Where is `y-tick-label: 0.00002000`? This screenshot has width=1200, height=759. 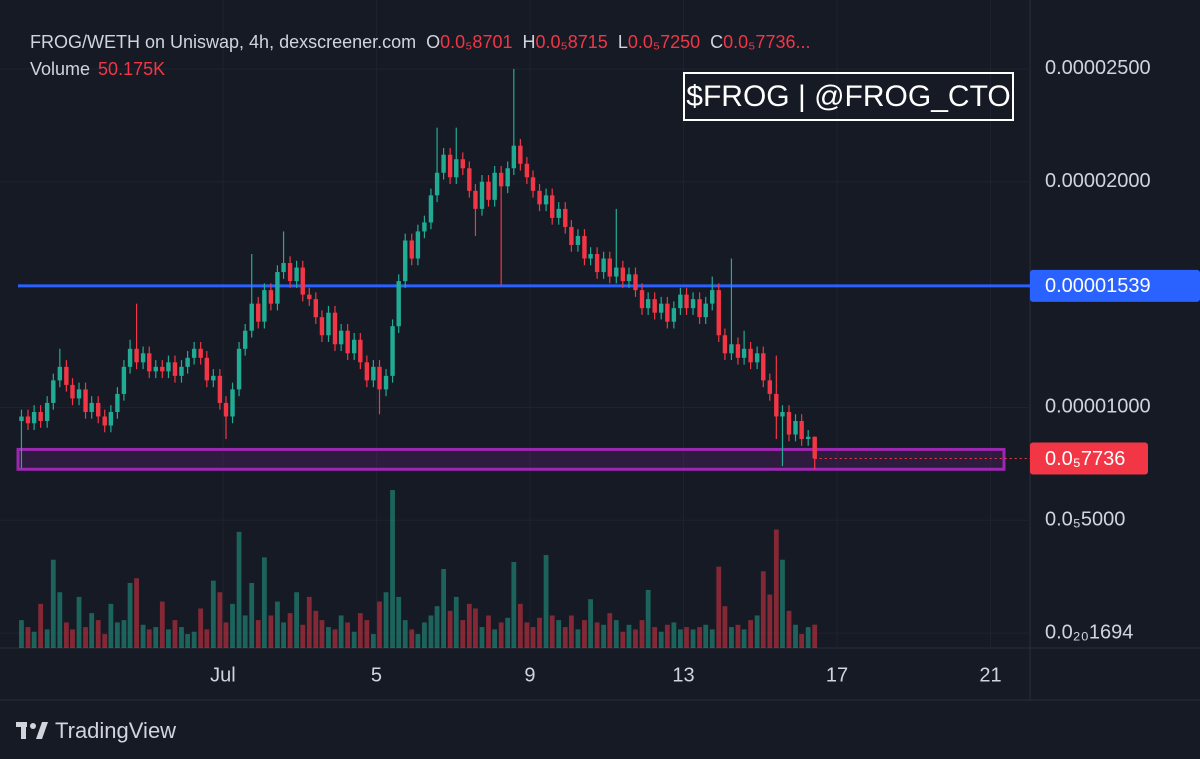
y-tick-label: 0.00002000 is located at coordinates (1098, 181).